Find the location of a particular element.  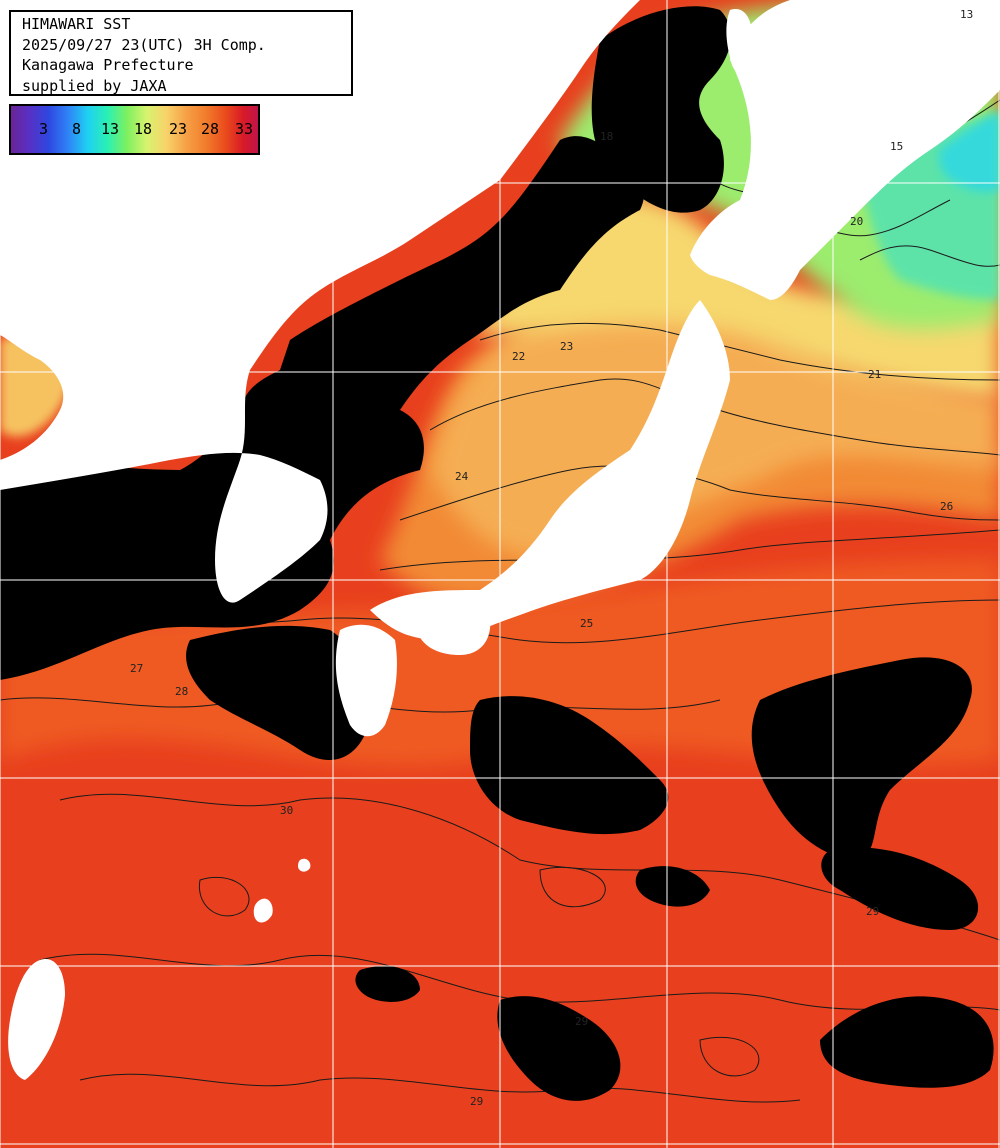

land-taiwan is located at coordinates (36, 1019).